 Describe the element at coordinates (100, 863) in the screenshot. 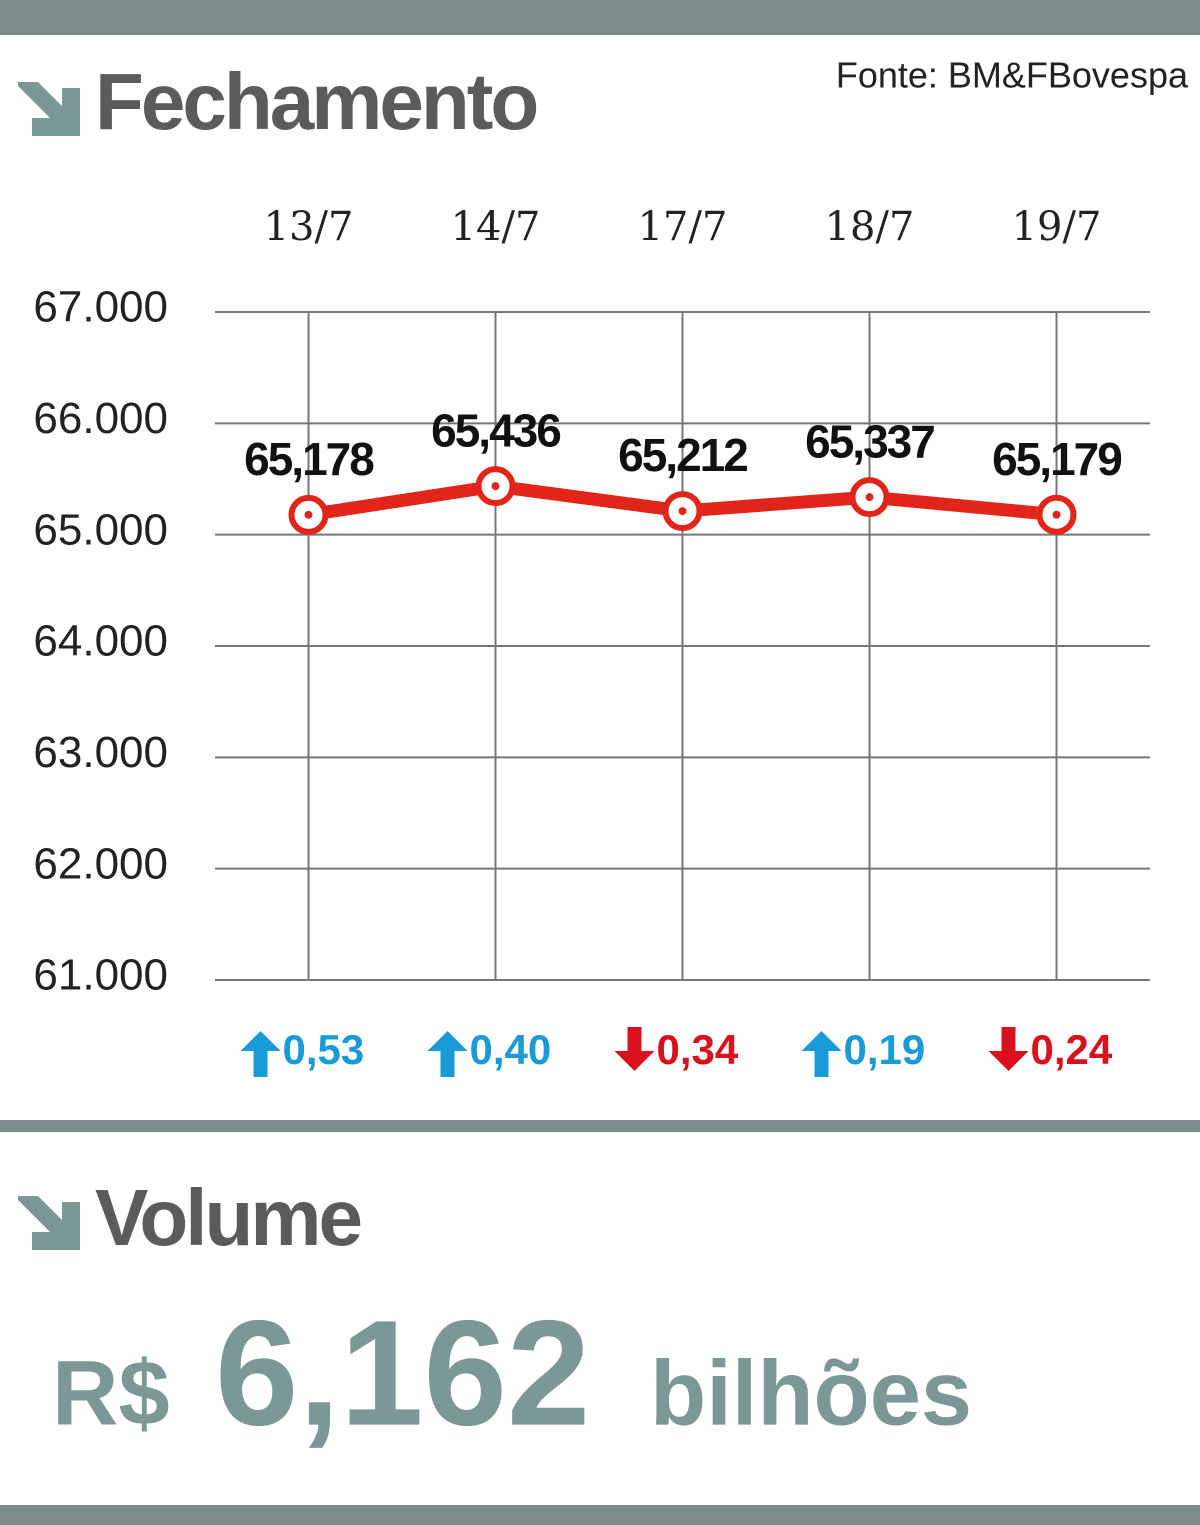

I see `y-tick-label: 62.000` at that location.